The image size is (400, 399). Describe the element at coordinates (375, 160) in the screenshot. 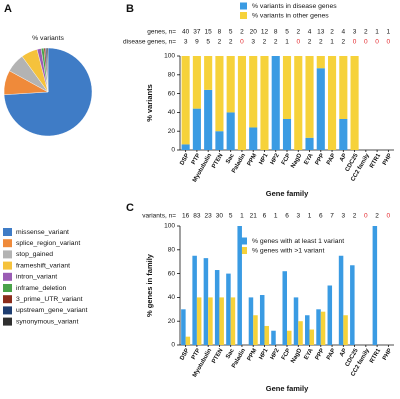

I see `x-tick-label: RTR1` at that location.